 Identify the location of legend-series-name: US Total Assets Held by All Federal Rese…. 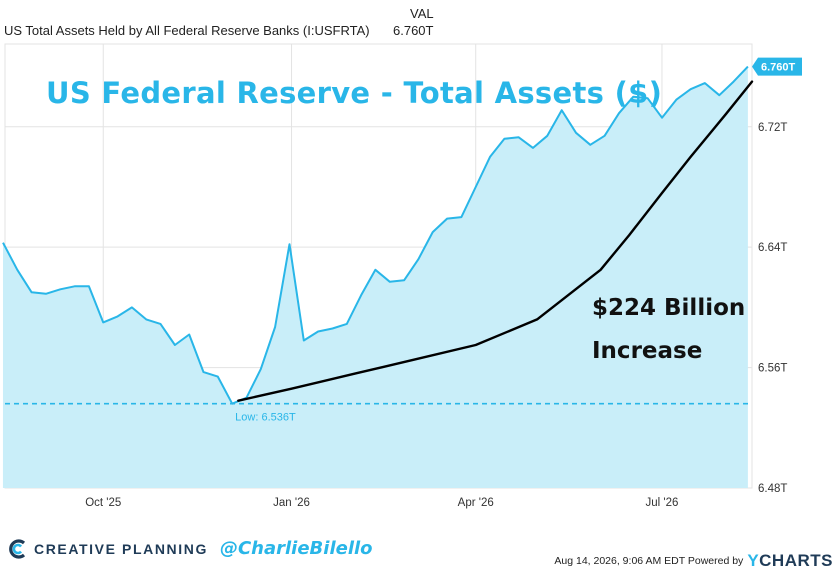
(187, 30).